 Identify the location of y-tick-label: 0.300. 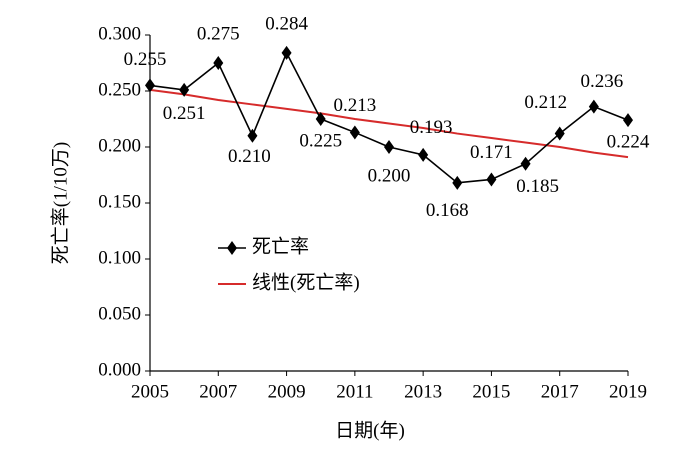
(119, 33).